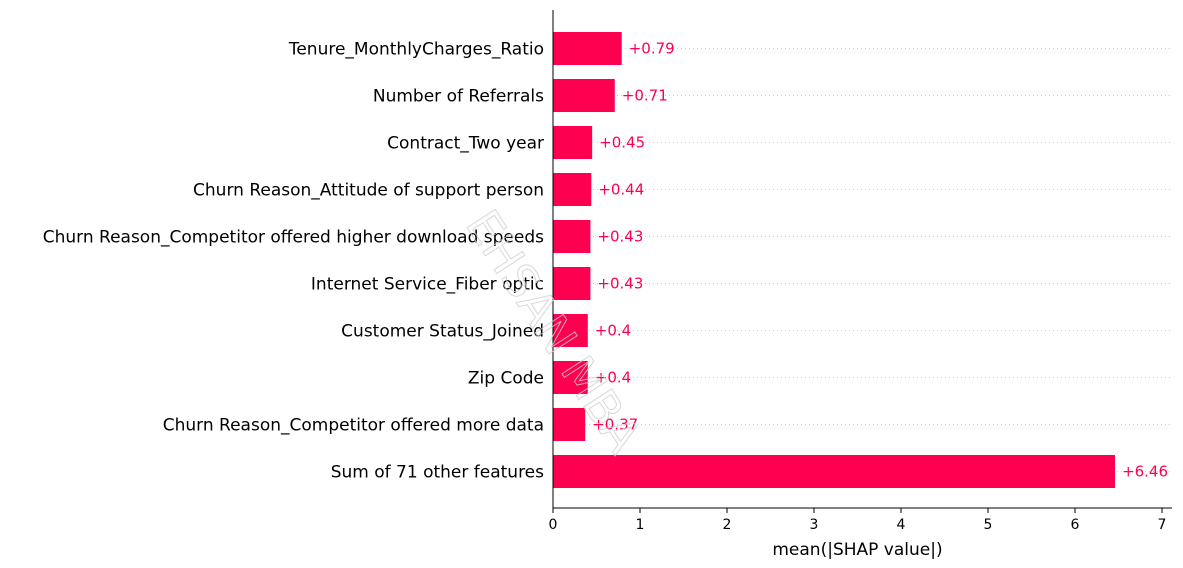 This screenshot has height=568, width=1183. What do you see at coordinates (553, 525) in the screenshot?
I see `x-tick-label: 0` at bounding box center [553, 525].